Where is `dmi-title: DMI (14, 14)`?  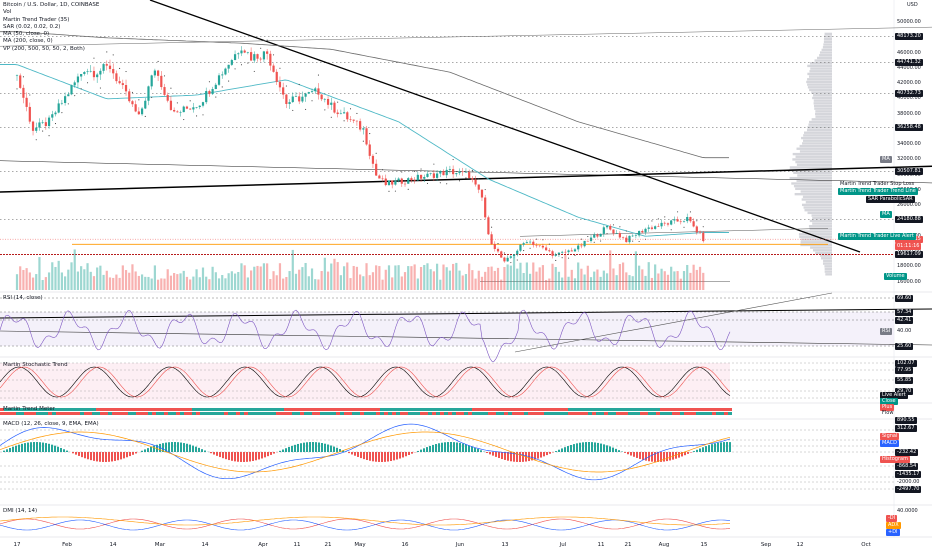 dmi-title: DMI (14, 14) is located at coordinates (20, 511).